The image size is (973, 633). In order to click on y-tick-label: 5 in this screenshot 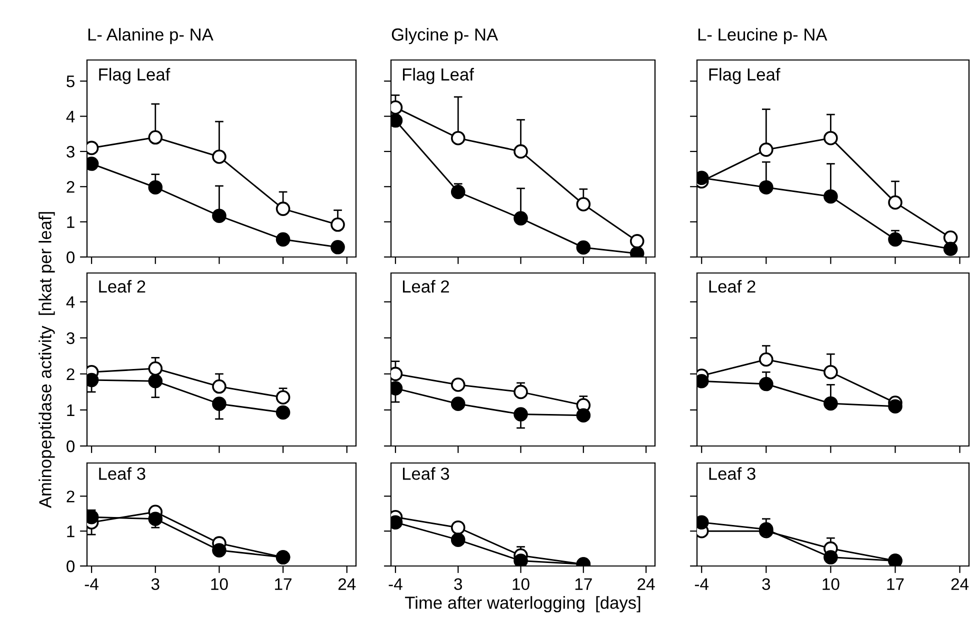, I will do `click(70, 82)`.